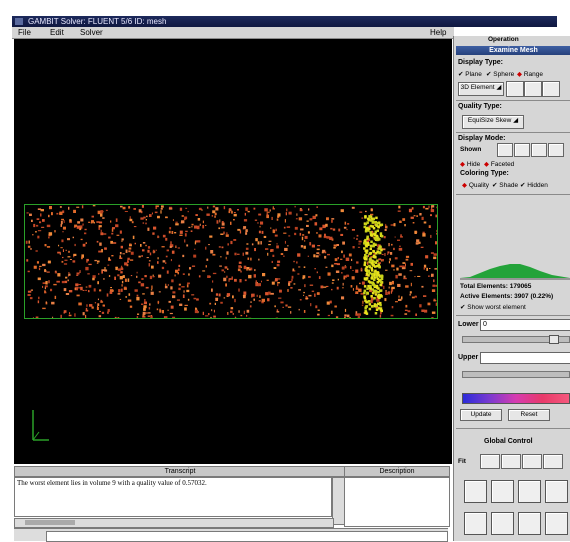 This screenshot has height=542, width=570. I want to click on quality-type-dropdown: EquiSize Skew ◢, so click(493, 122).